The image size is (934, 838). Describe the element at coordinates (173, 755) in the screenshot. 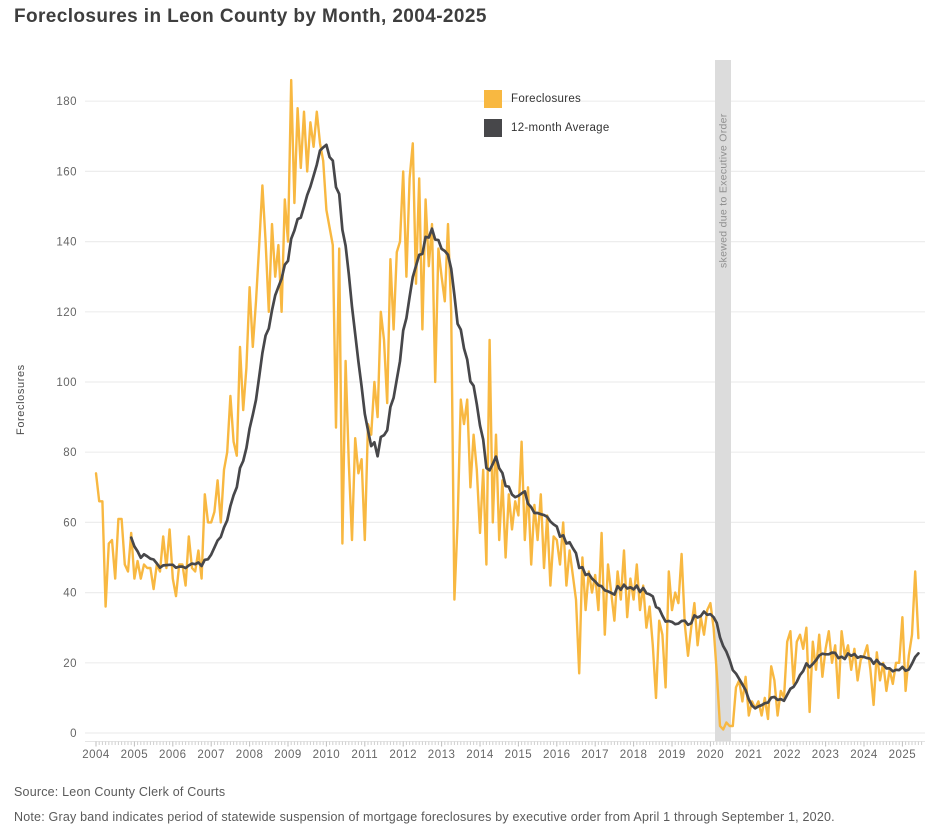

I see `svg-text: 2006` at that location.